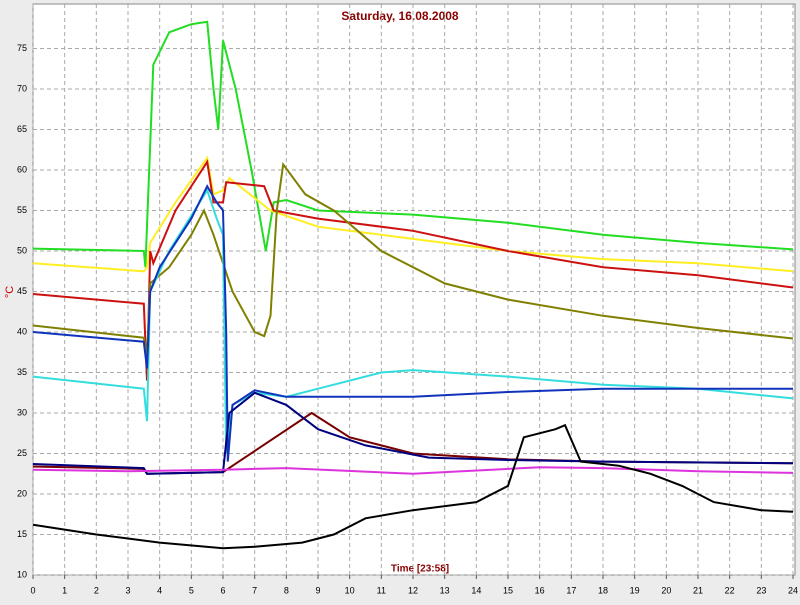 The height and width of the screenshot is (605, 800). I want to click on x-tick-label: 4, so click(159, 590).